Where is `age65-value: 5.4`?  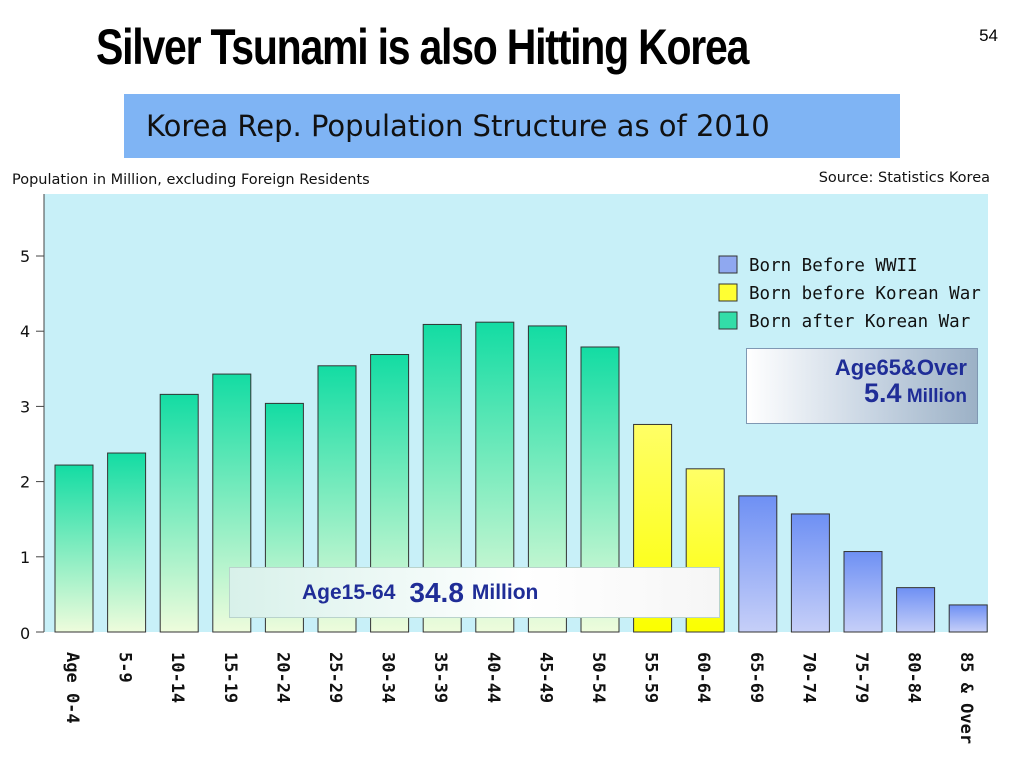
age65-value: 5.4 is located at coordinates (883, 393).